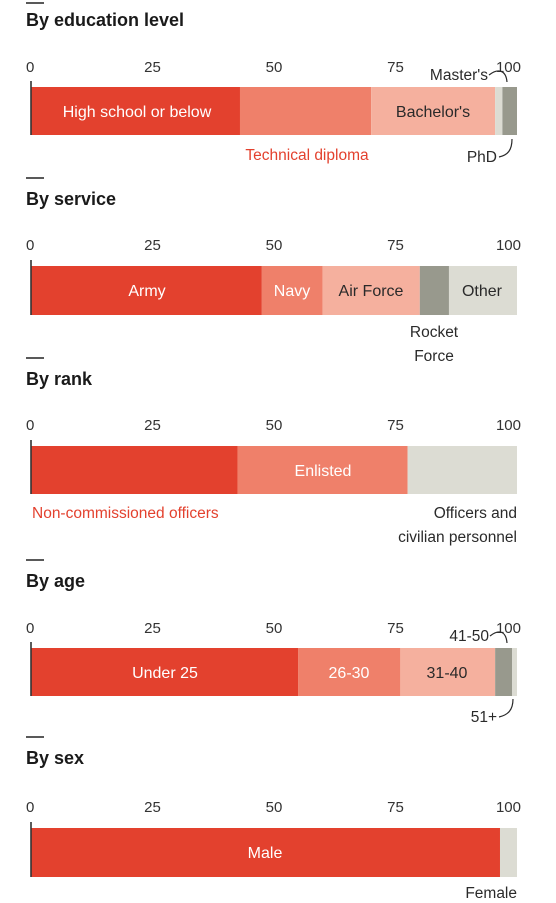 The image size is (556, 903). What do you see at coordinates (498, 76) in the screenshot?
I see `leader-masters` at bounding box center [498, 76].